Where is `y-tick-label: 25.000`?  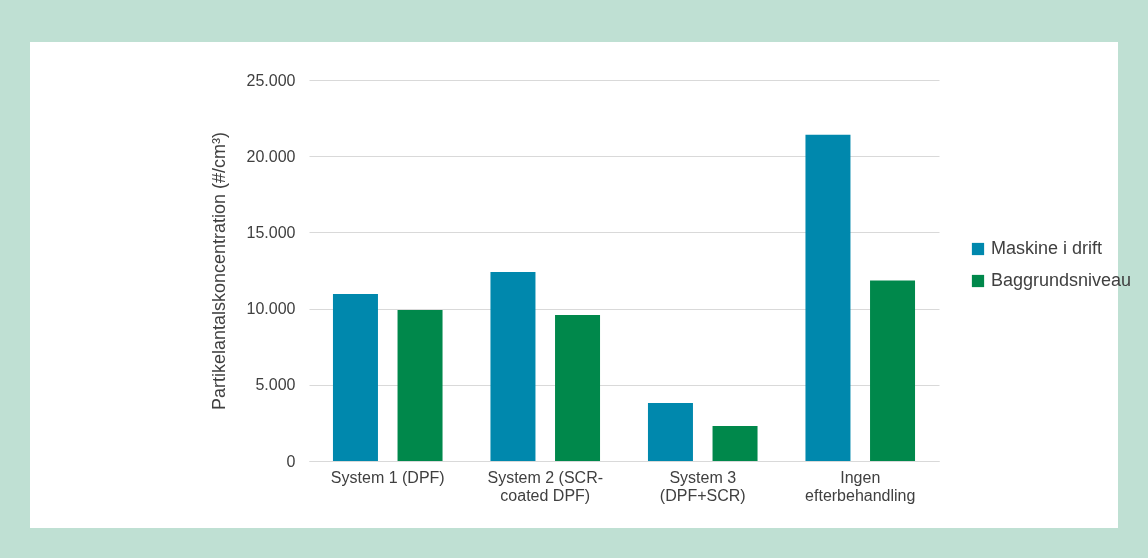
y-tick-label: 25.000 is located at coordinates (271, 80).